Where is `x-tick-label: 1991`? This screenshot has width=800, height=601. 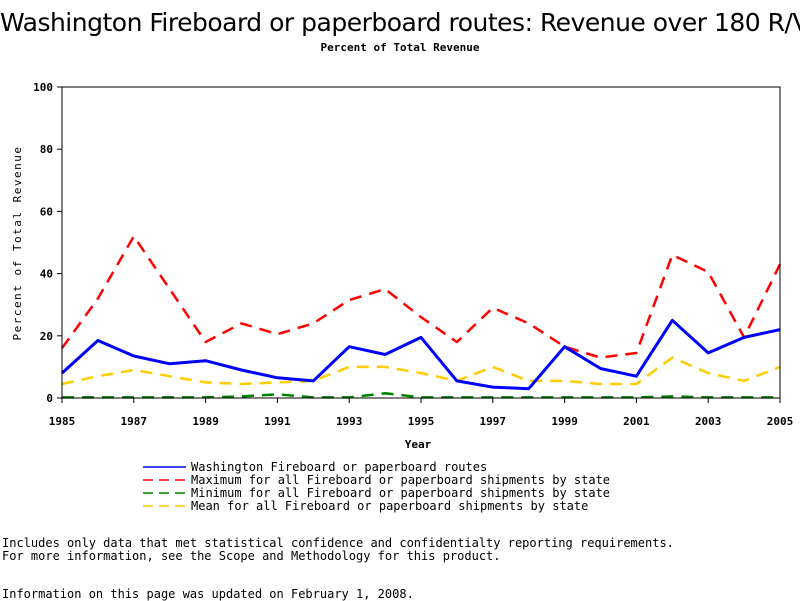
x-tick-label: 1991 is located at coordinates (277, 421).